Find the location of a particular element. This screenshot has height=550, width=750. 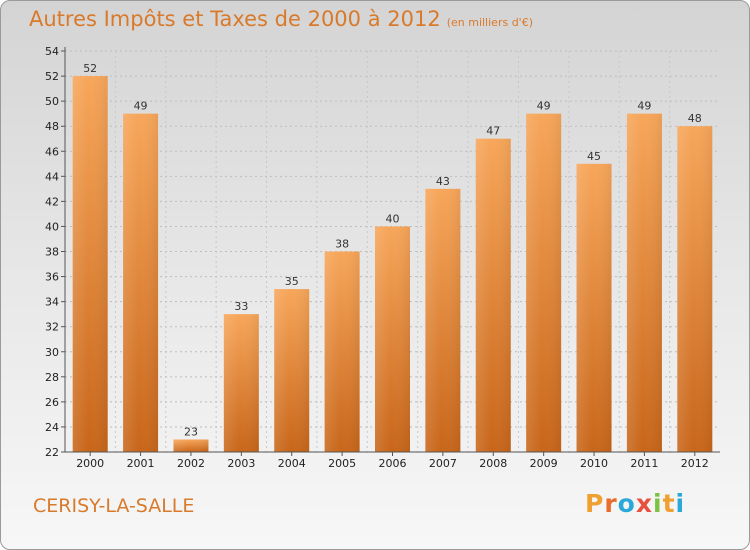

x-tick-label: 2007 is located at coordinates (443, 463).